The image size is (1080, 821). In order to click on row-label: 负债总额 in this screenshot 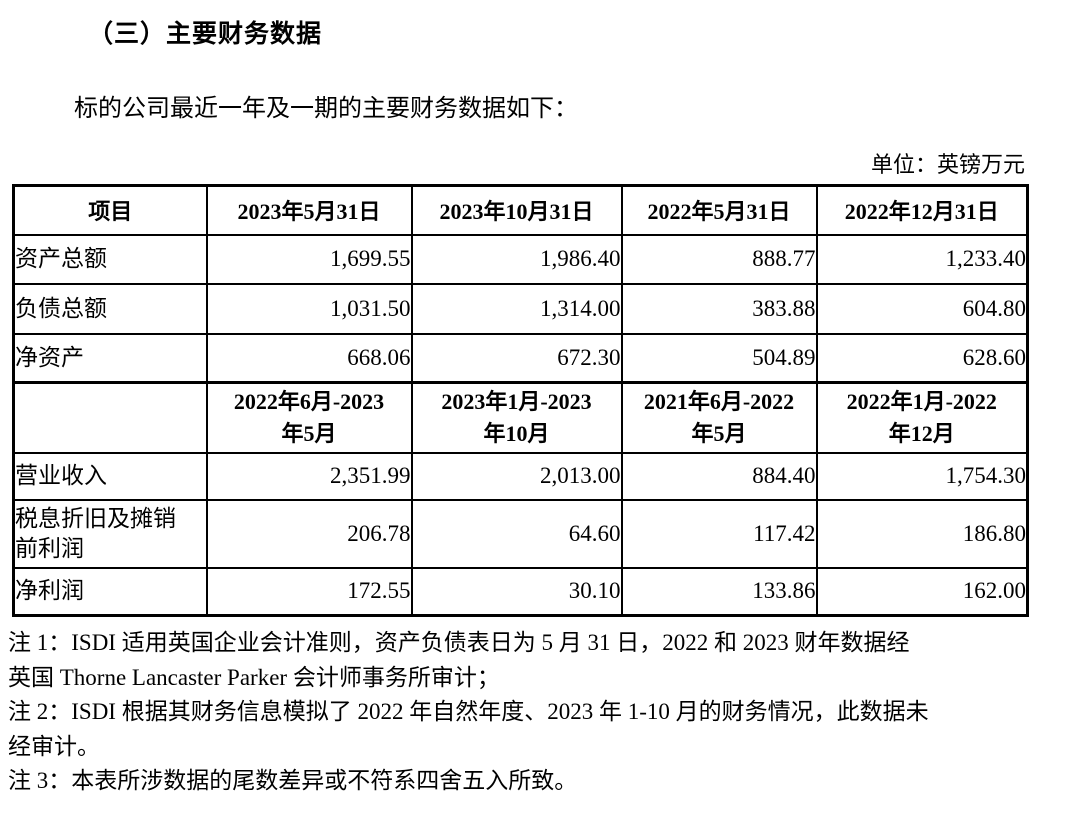, I will do `click(110, 308)`.